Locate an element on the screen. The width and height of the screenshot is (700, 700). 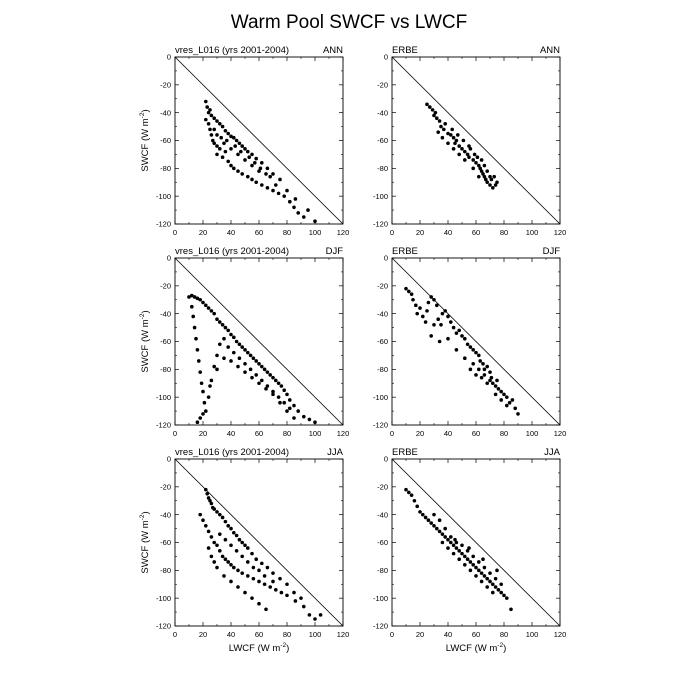
y-tick-label: -40 is located at coordinates (382, 112).